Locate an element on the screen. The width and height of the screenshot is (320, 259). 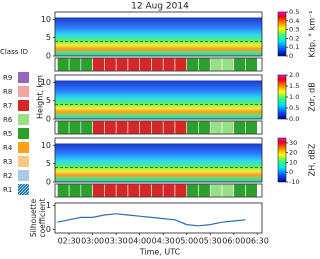
y-tick-label: 1 is located at coordinates (48, 205).